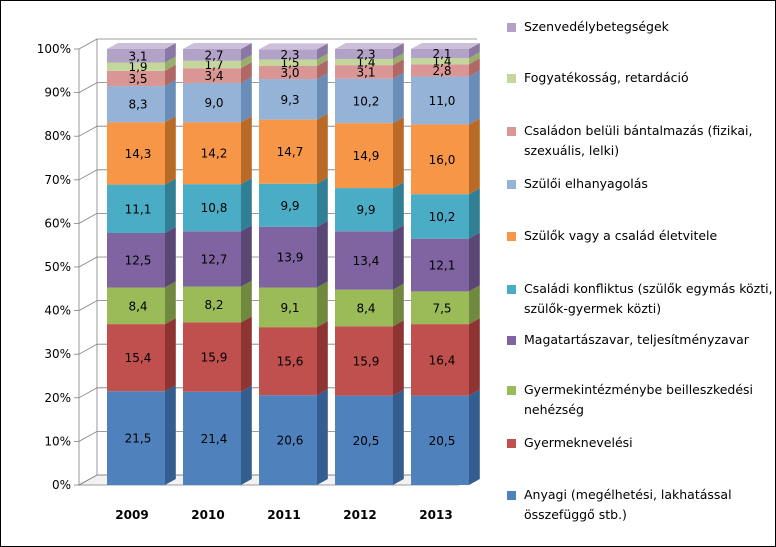  I want to click on data-label: 10,8, so click(214, 208).